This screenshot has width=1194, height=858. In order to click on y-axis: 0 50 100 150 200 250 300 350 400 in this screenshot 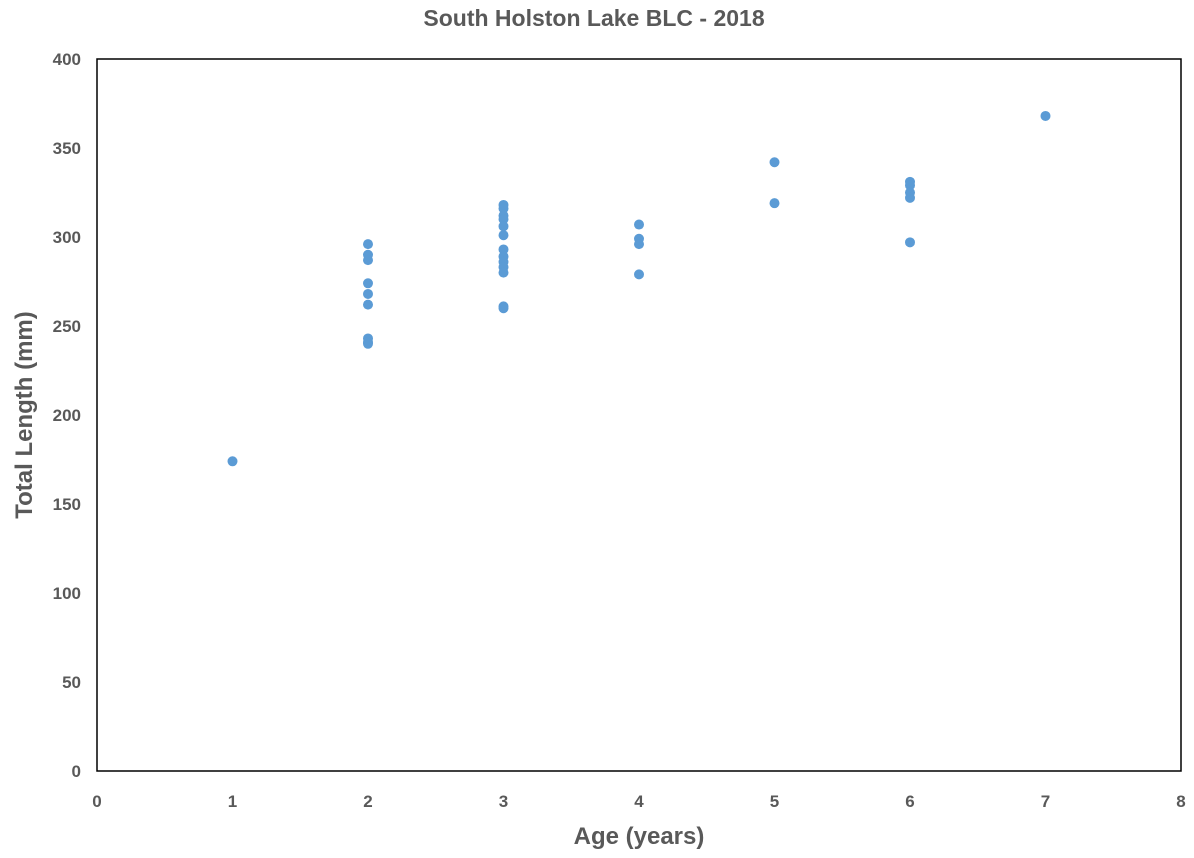, I will do `click(67, 415)`.